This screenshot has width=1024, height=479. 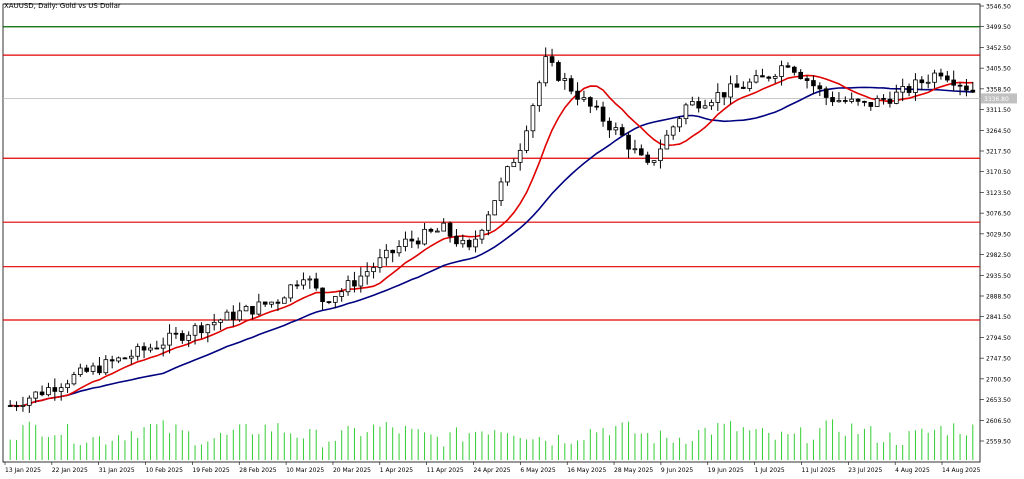 What do you see at coordinates (998, 48) in the screenshot?
I see `price-tick-label: 3452.50` at bounding box center [998, 48].